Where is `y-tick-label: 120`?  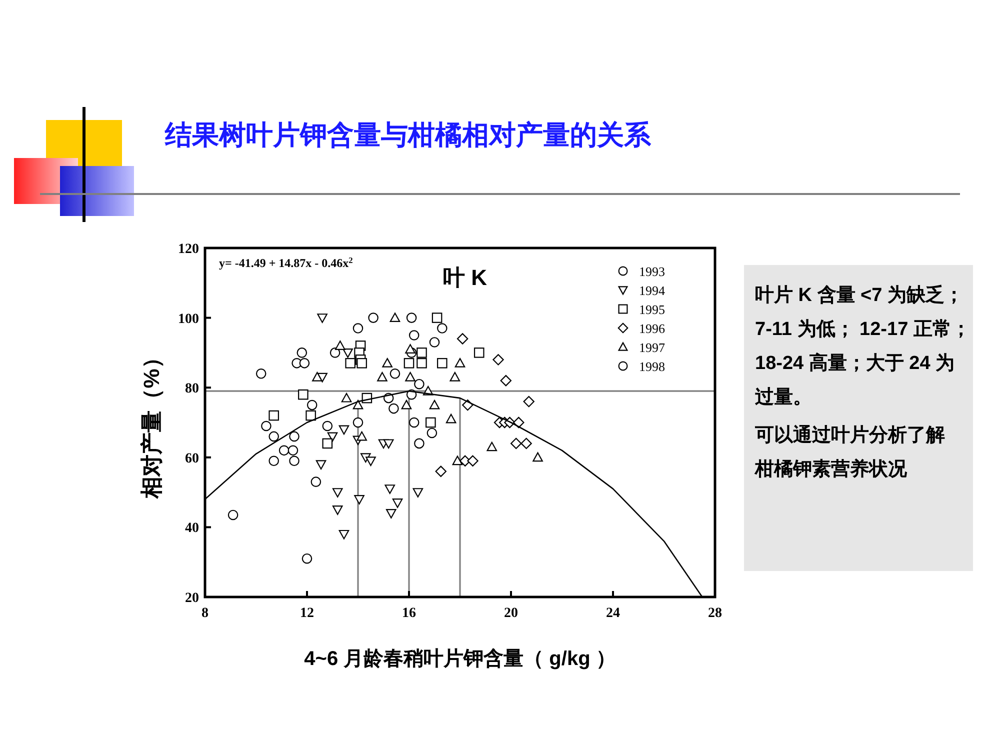 y-tick-label: 120 is located at coordinates (188, 249).